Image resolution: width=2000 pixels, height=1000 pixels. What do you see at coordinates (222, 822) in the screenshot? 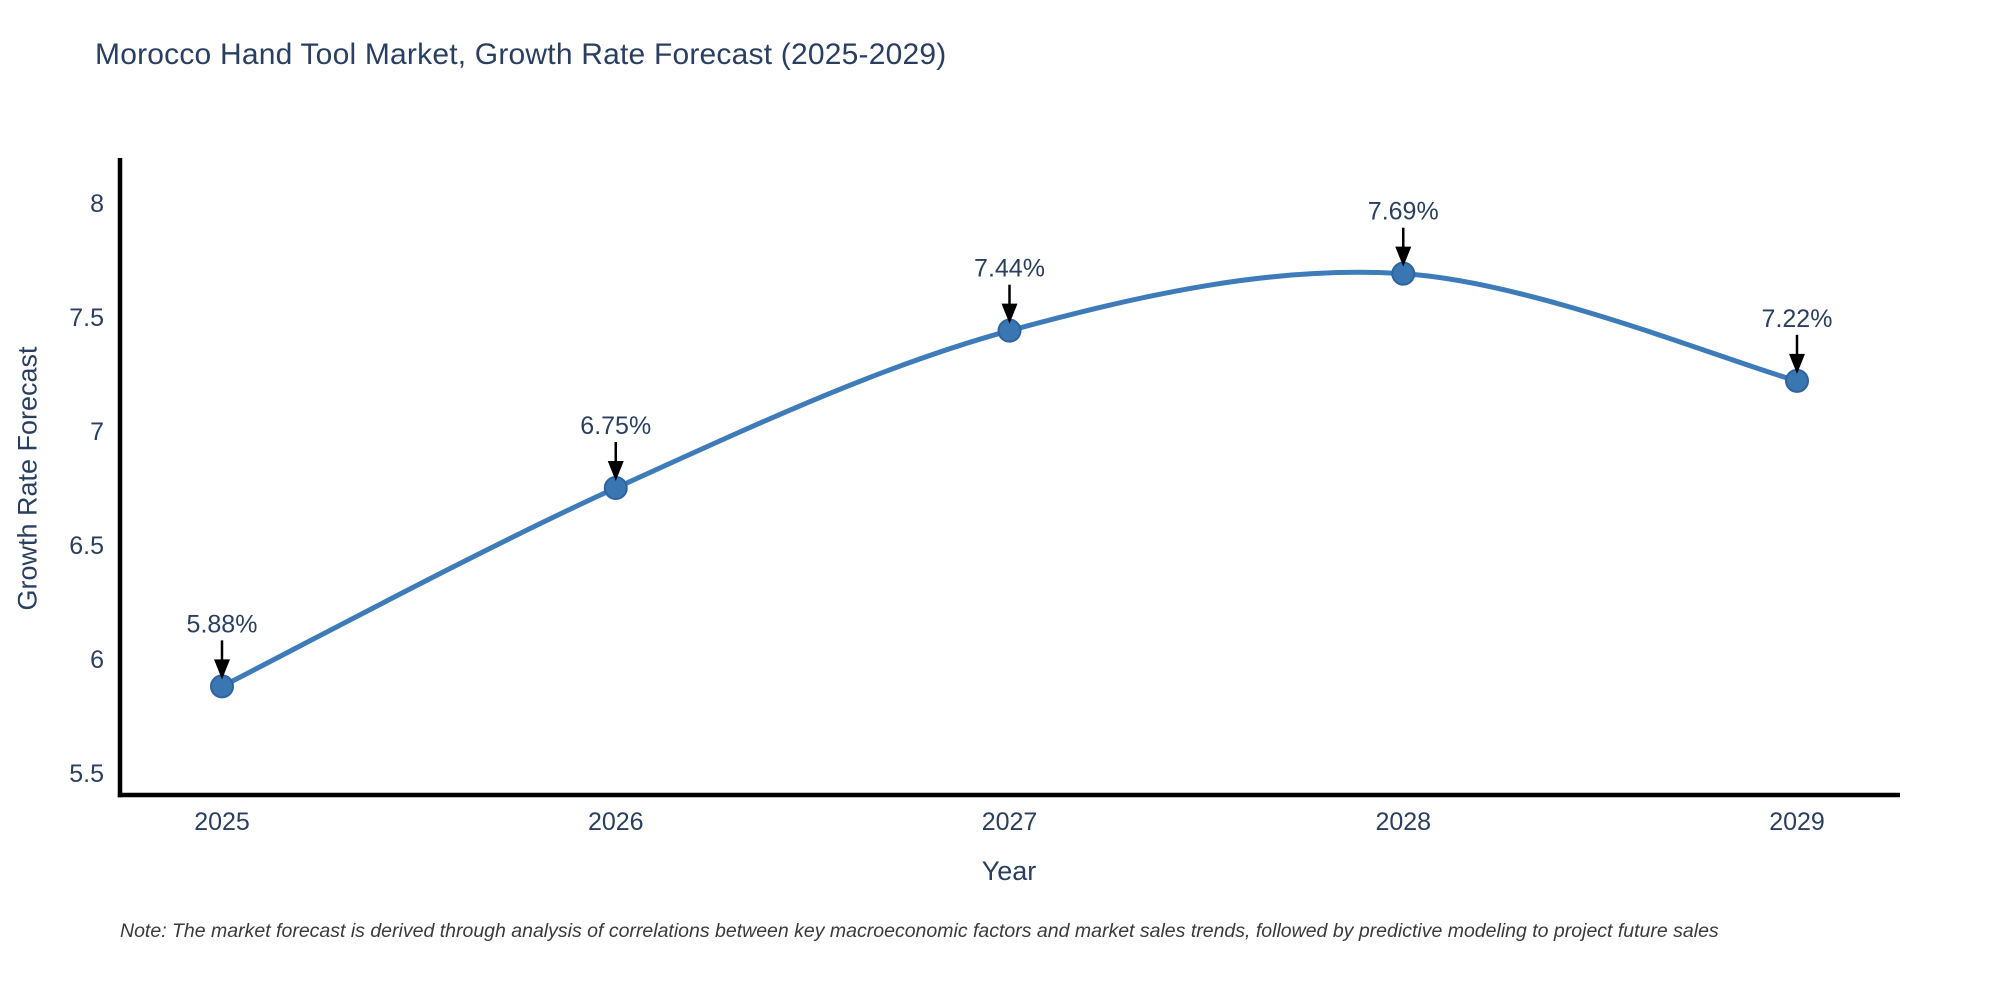
I see `x-axis-tick-label: 2025` at bounding box center [222, 822].